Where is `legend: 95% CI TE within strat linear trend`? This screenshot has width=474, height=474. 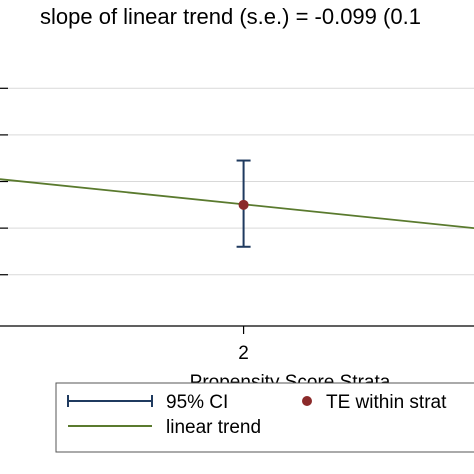 legend: 95% CI TE within strat linear trend is located at coordinates (264, 417).